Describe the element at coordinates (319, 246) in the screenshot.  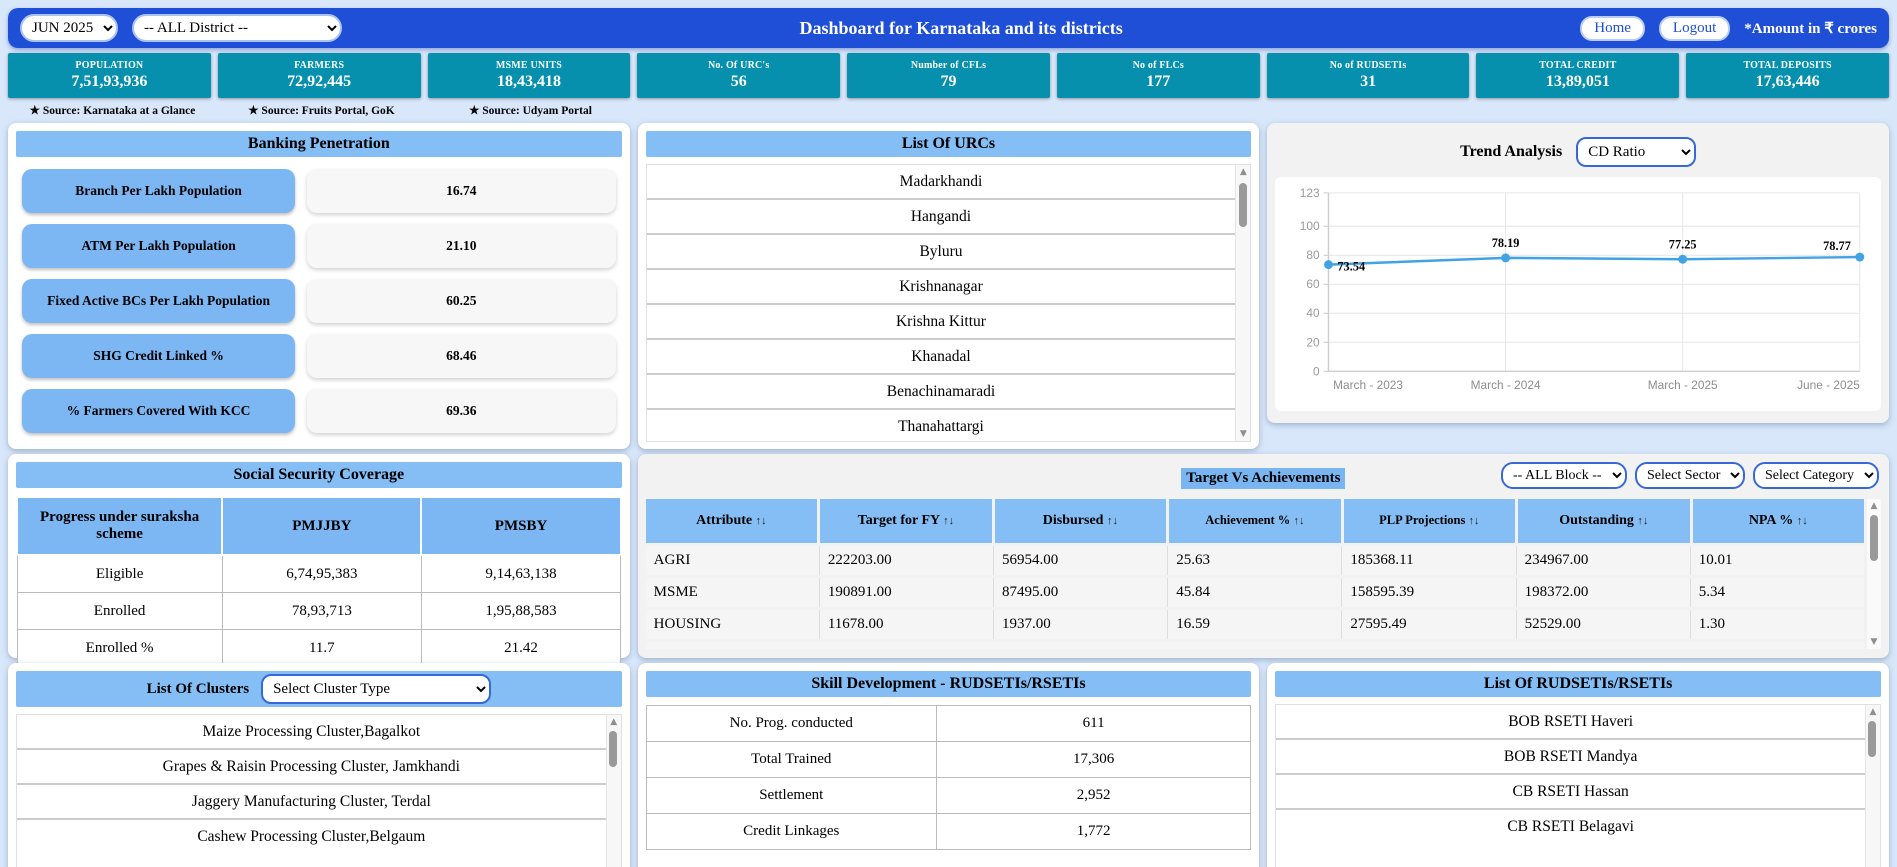
I see `banking-row: ATM Per Lakh Population 21.10` at that location.